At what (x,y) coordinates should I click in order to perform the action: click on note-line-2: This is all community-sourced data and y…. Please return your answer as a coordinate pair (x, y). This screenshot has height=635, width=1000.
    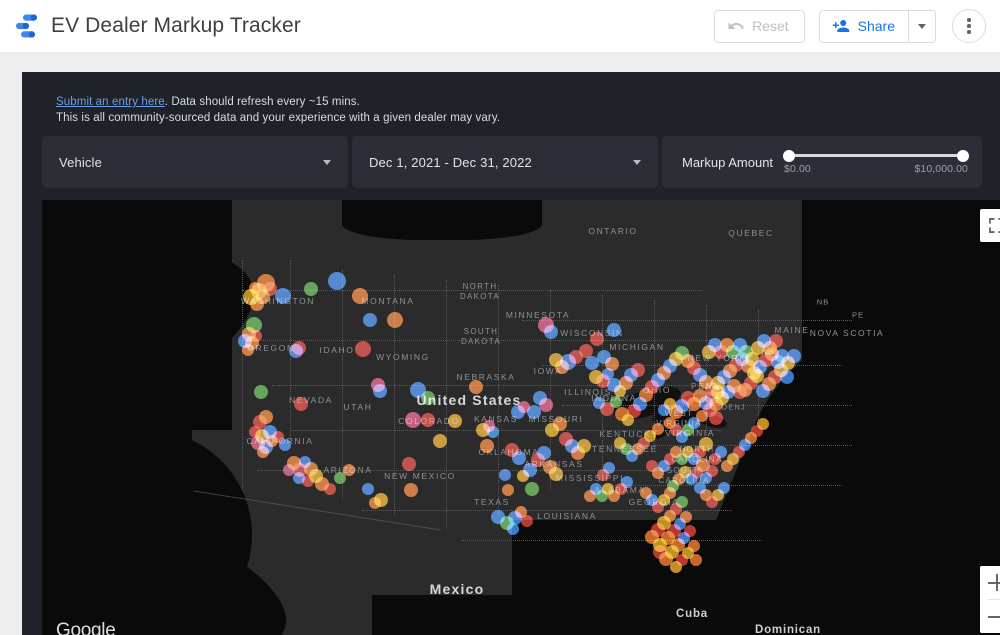
    Looking at the image, I should click on (278, 118).